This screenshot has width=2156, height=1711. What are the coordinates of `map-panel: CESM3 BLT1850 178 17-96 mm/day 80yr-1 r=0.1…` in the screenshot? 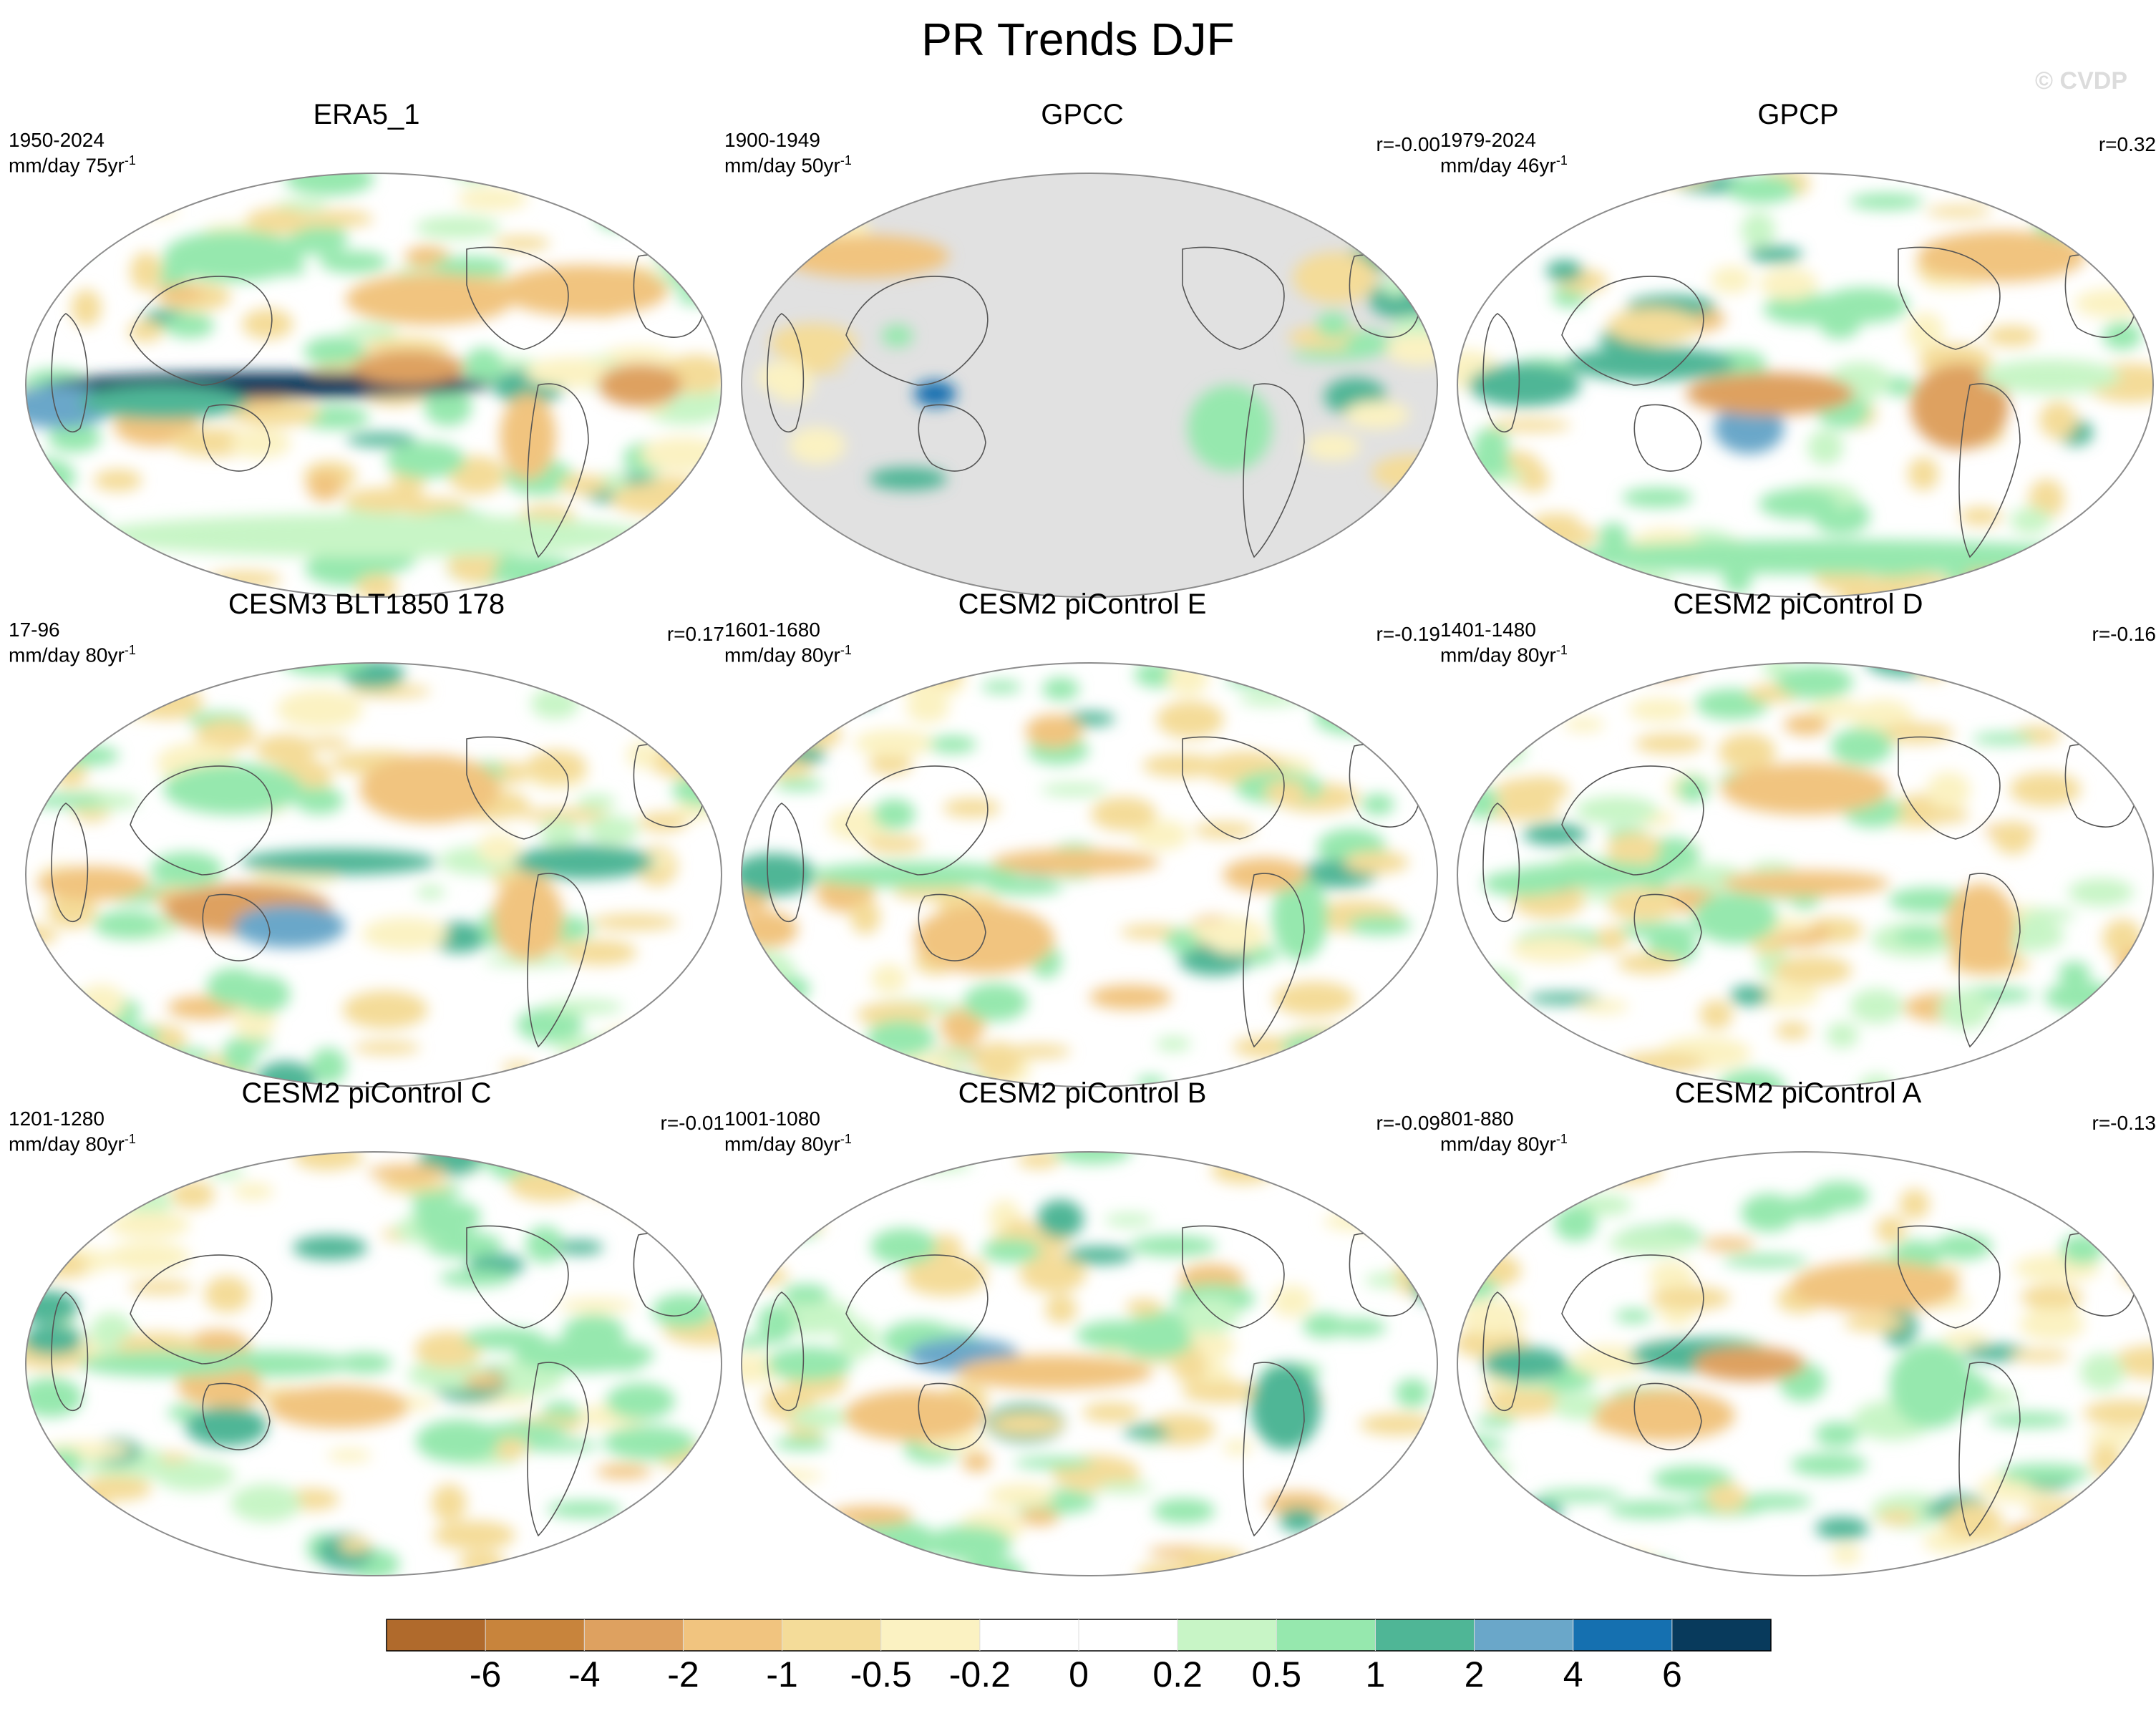 It's located at (366, 837).